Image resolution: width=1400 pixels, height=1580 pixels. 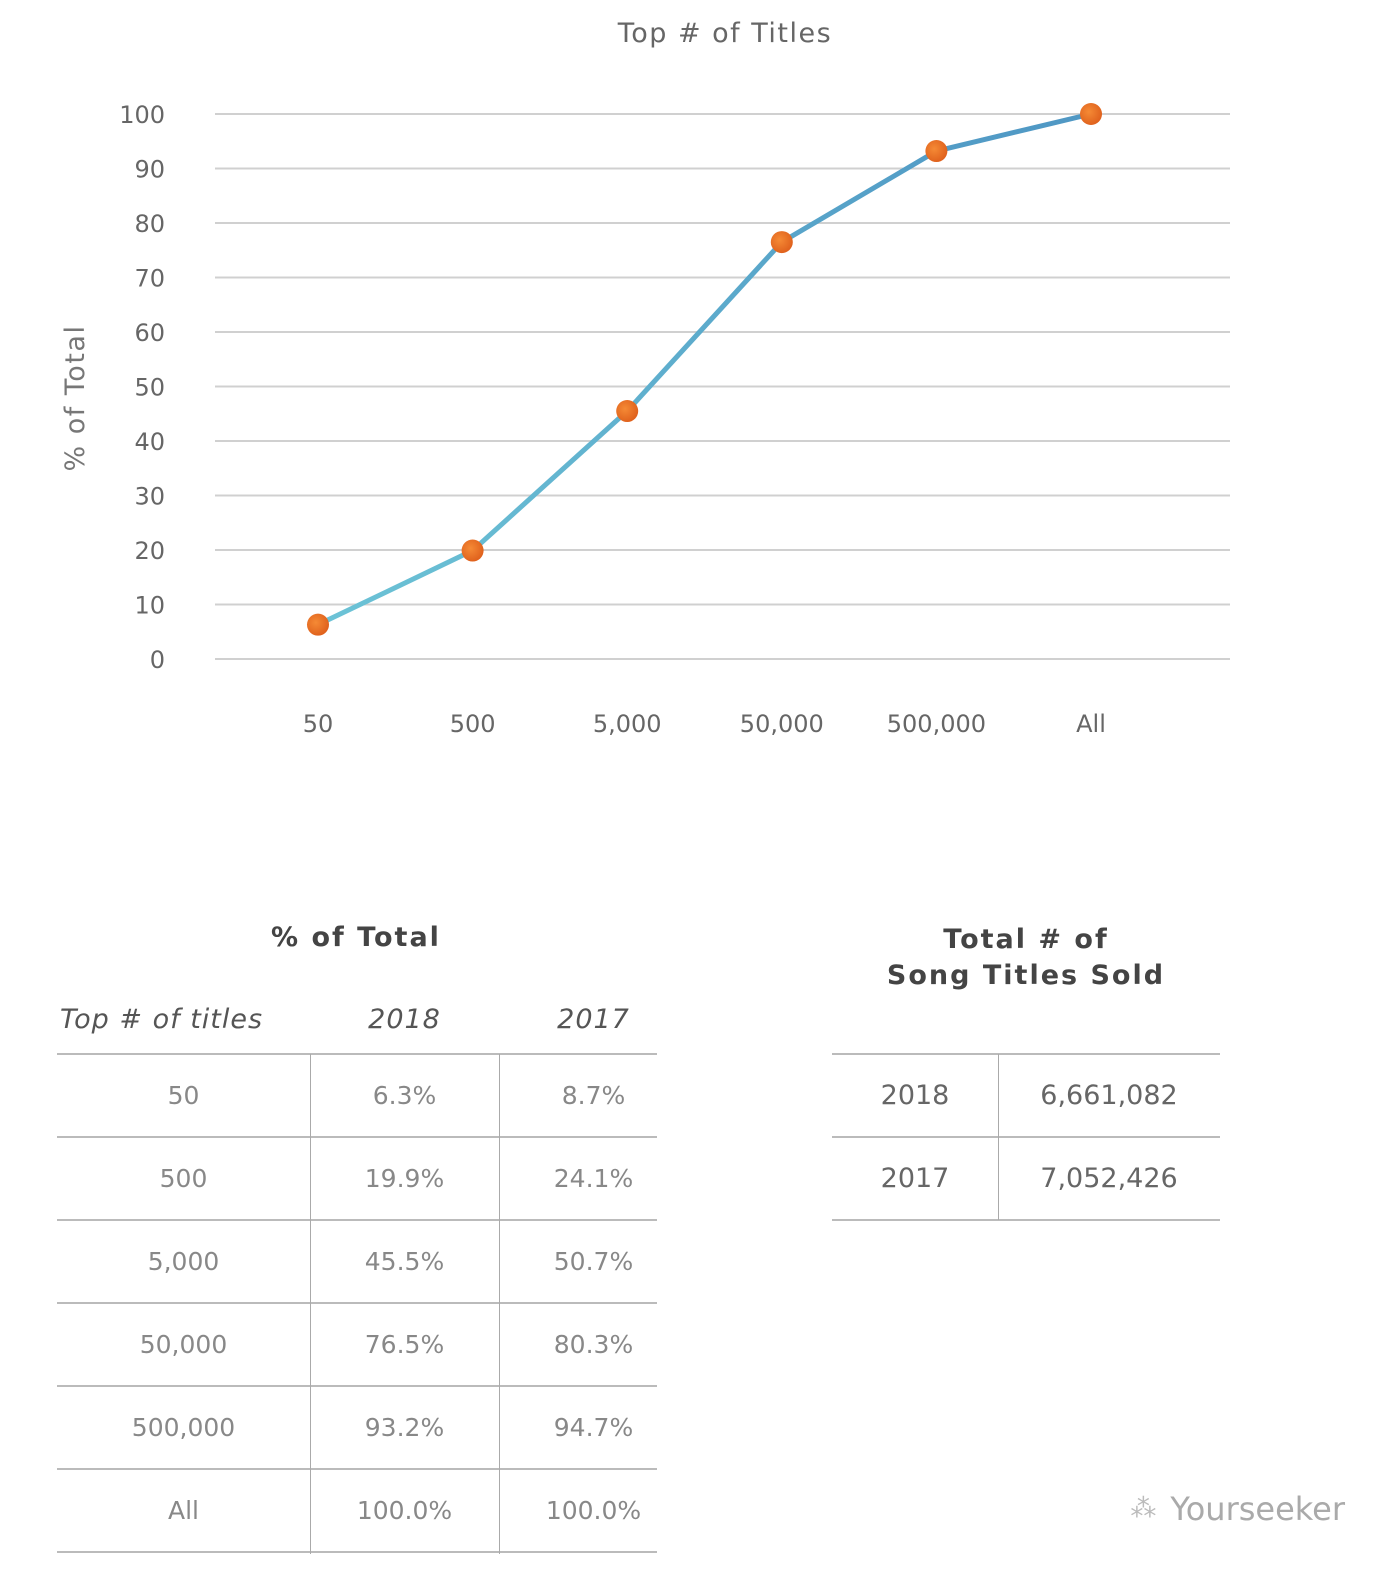 What do you see at coordinates (1091, 724) in the screenshot?
I see `x-tick-label: All` at bounding box center [1091, 724].